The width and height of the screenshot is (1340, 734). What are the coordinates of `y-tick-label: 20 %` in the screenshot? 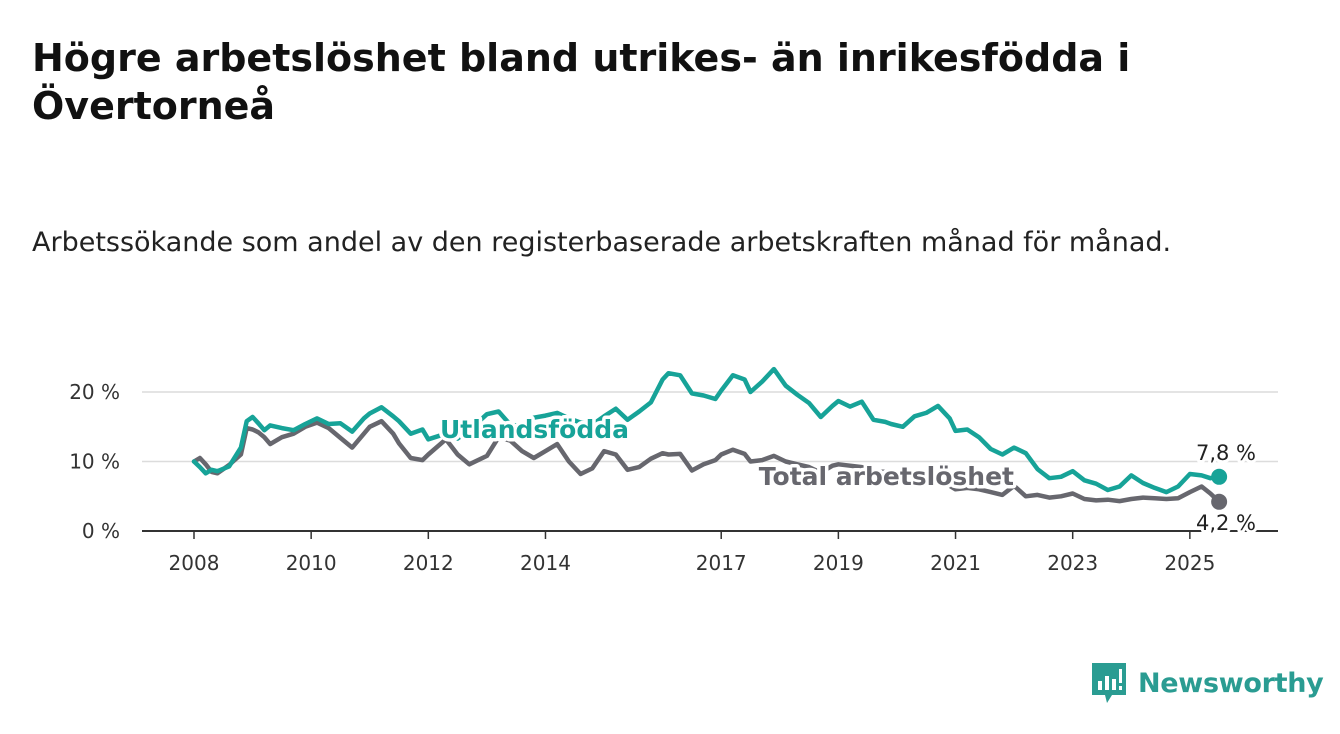 It's located at (94, 392).